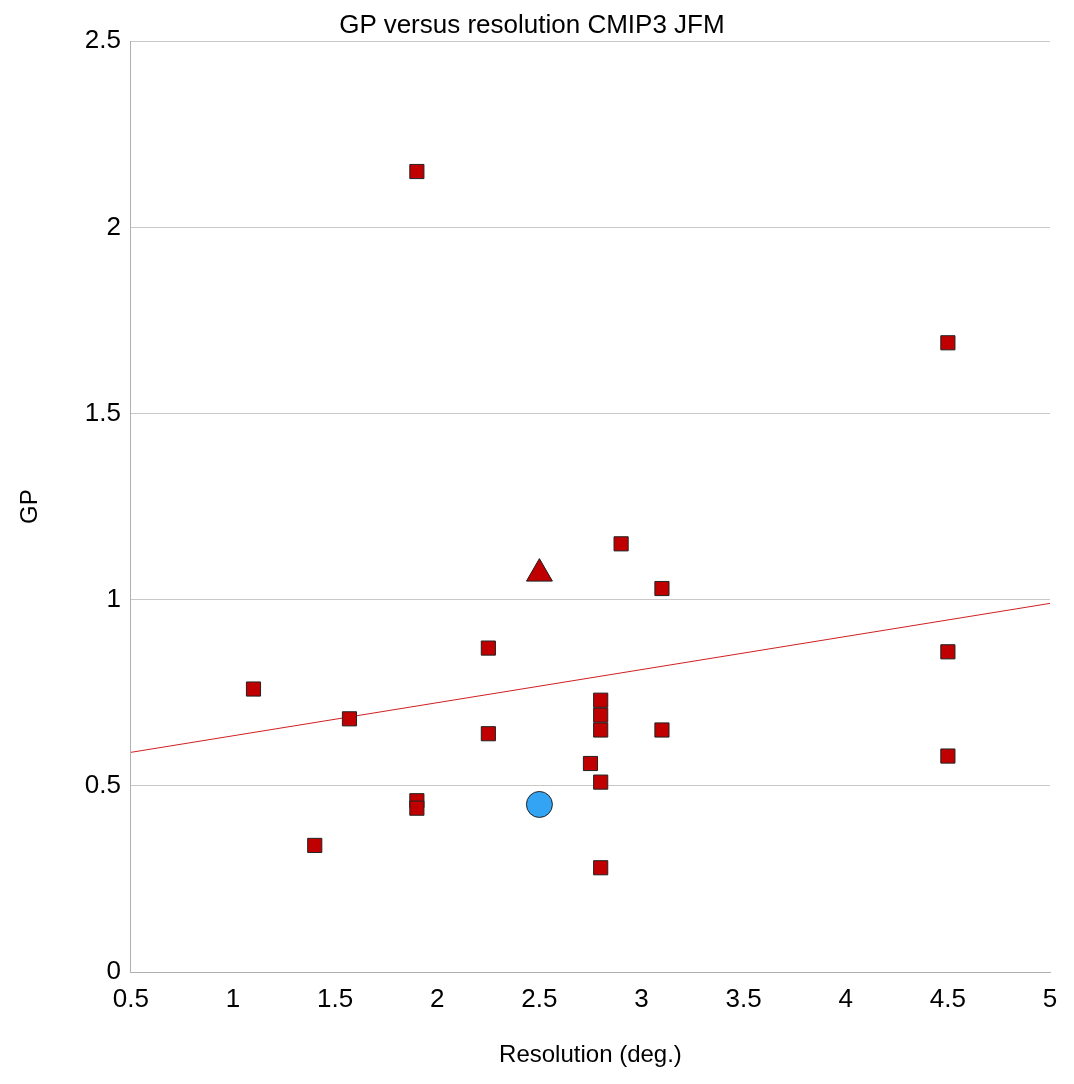  I want to click on x-tick-label: 1.5, so click(335, 997).